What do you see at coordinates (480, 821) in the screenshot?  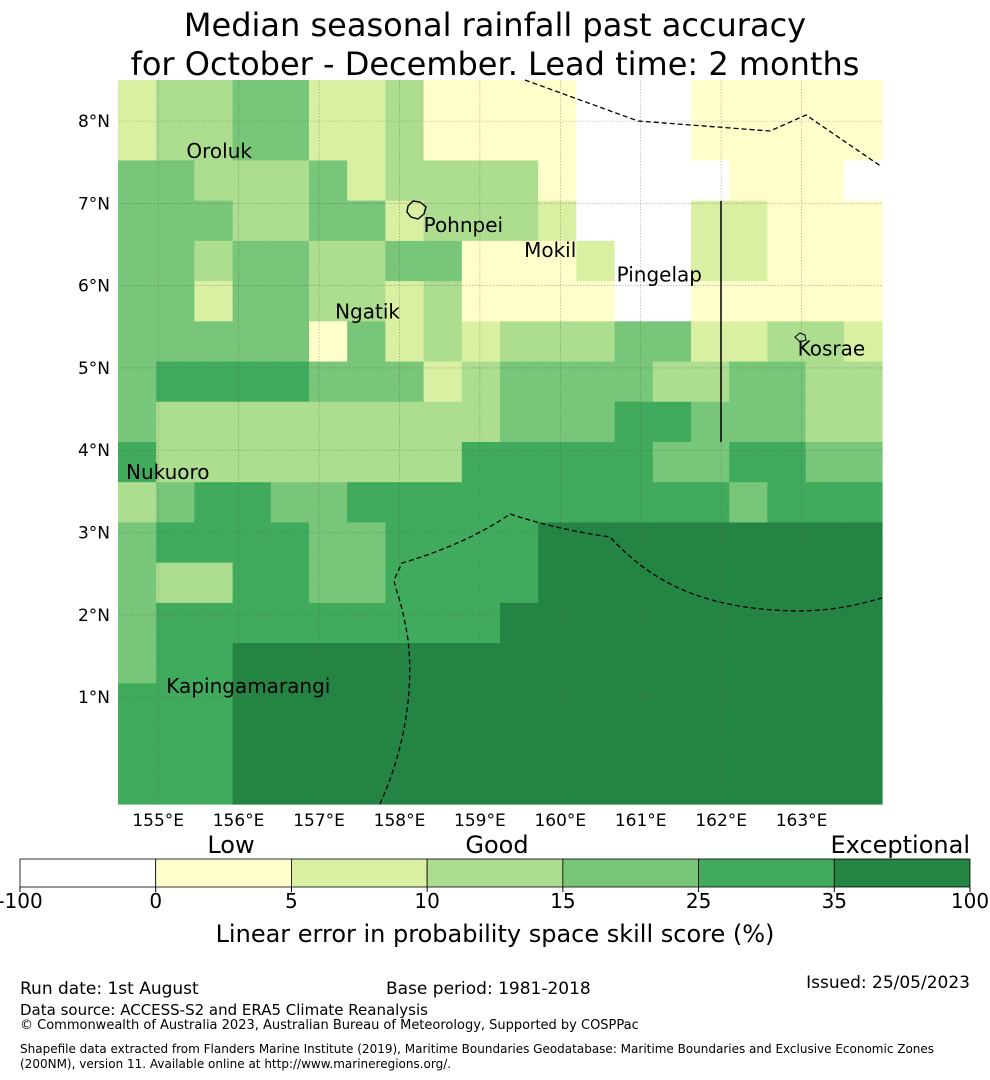 I see `longitude-tick-label: 159°E` at bounding box center [480, 821].